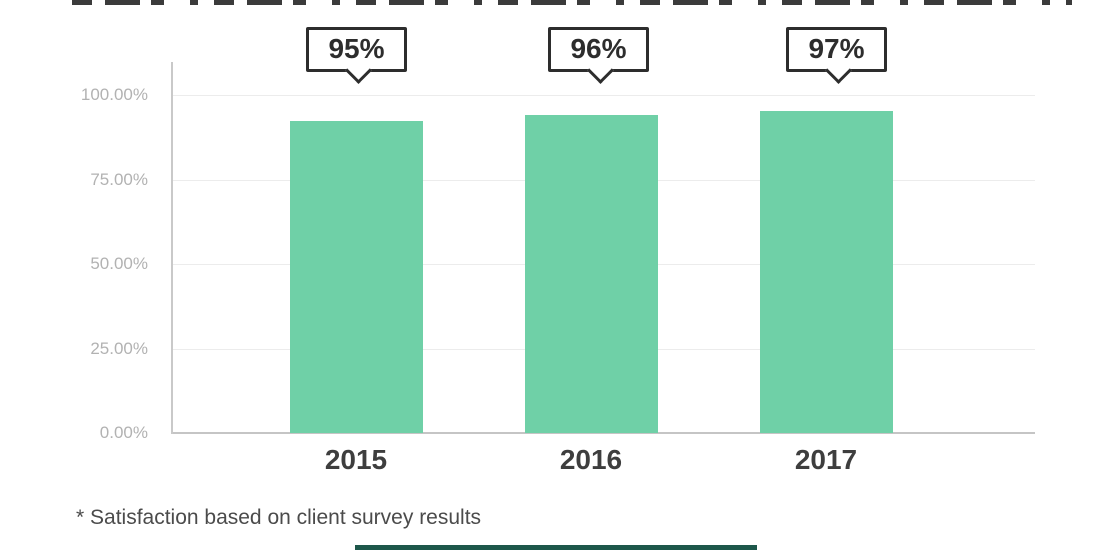 This screenshot has width=1110, height=550. I want to click on y-tick-label-75: 75.00%, so click(119, 179).